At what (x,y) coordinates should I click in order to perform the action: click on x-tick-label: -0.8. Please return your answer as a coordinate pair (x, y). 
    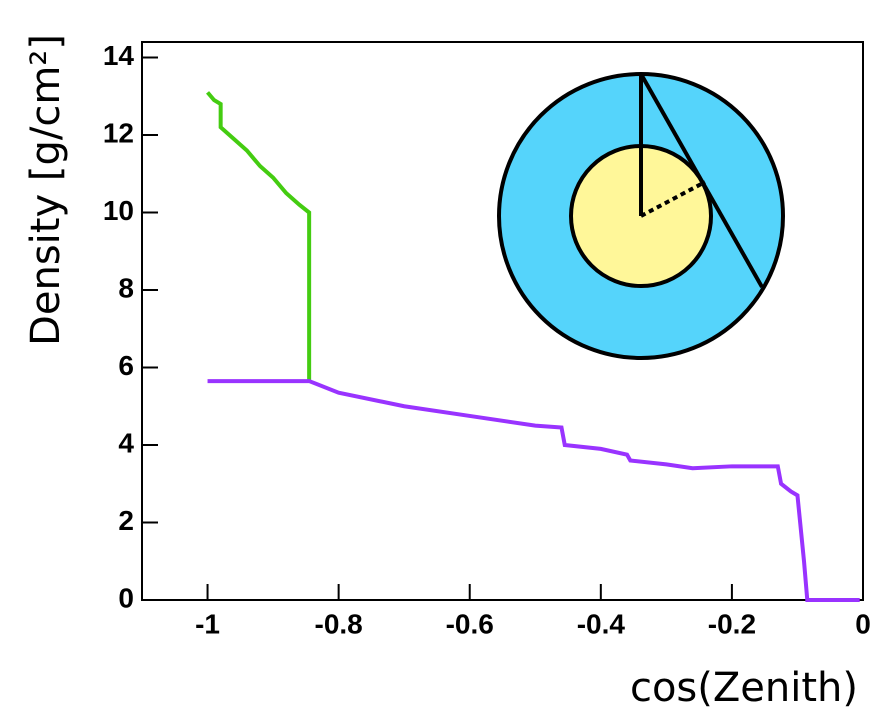
    Looking at the image, I should click on (339, 623).